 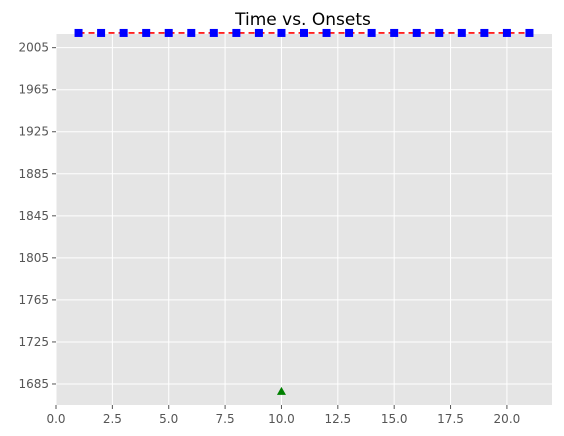 I want to click on y-axis-ticks: 1685 1725 1765 1805 1845 1885 1925 1965 2005, so click(x=37, y=216).